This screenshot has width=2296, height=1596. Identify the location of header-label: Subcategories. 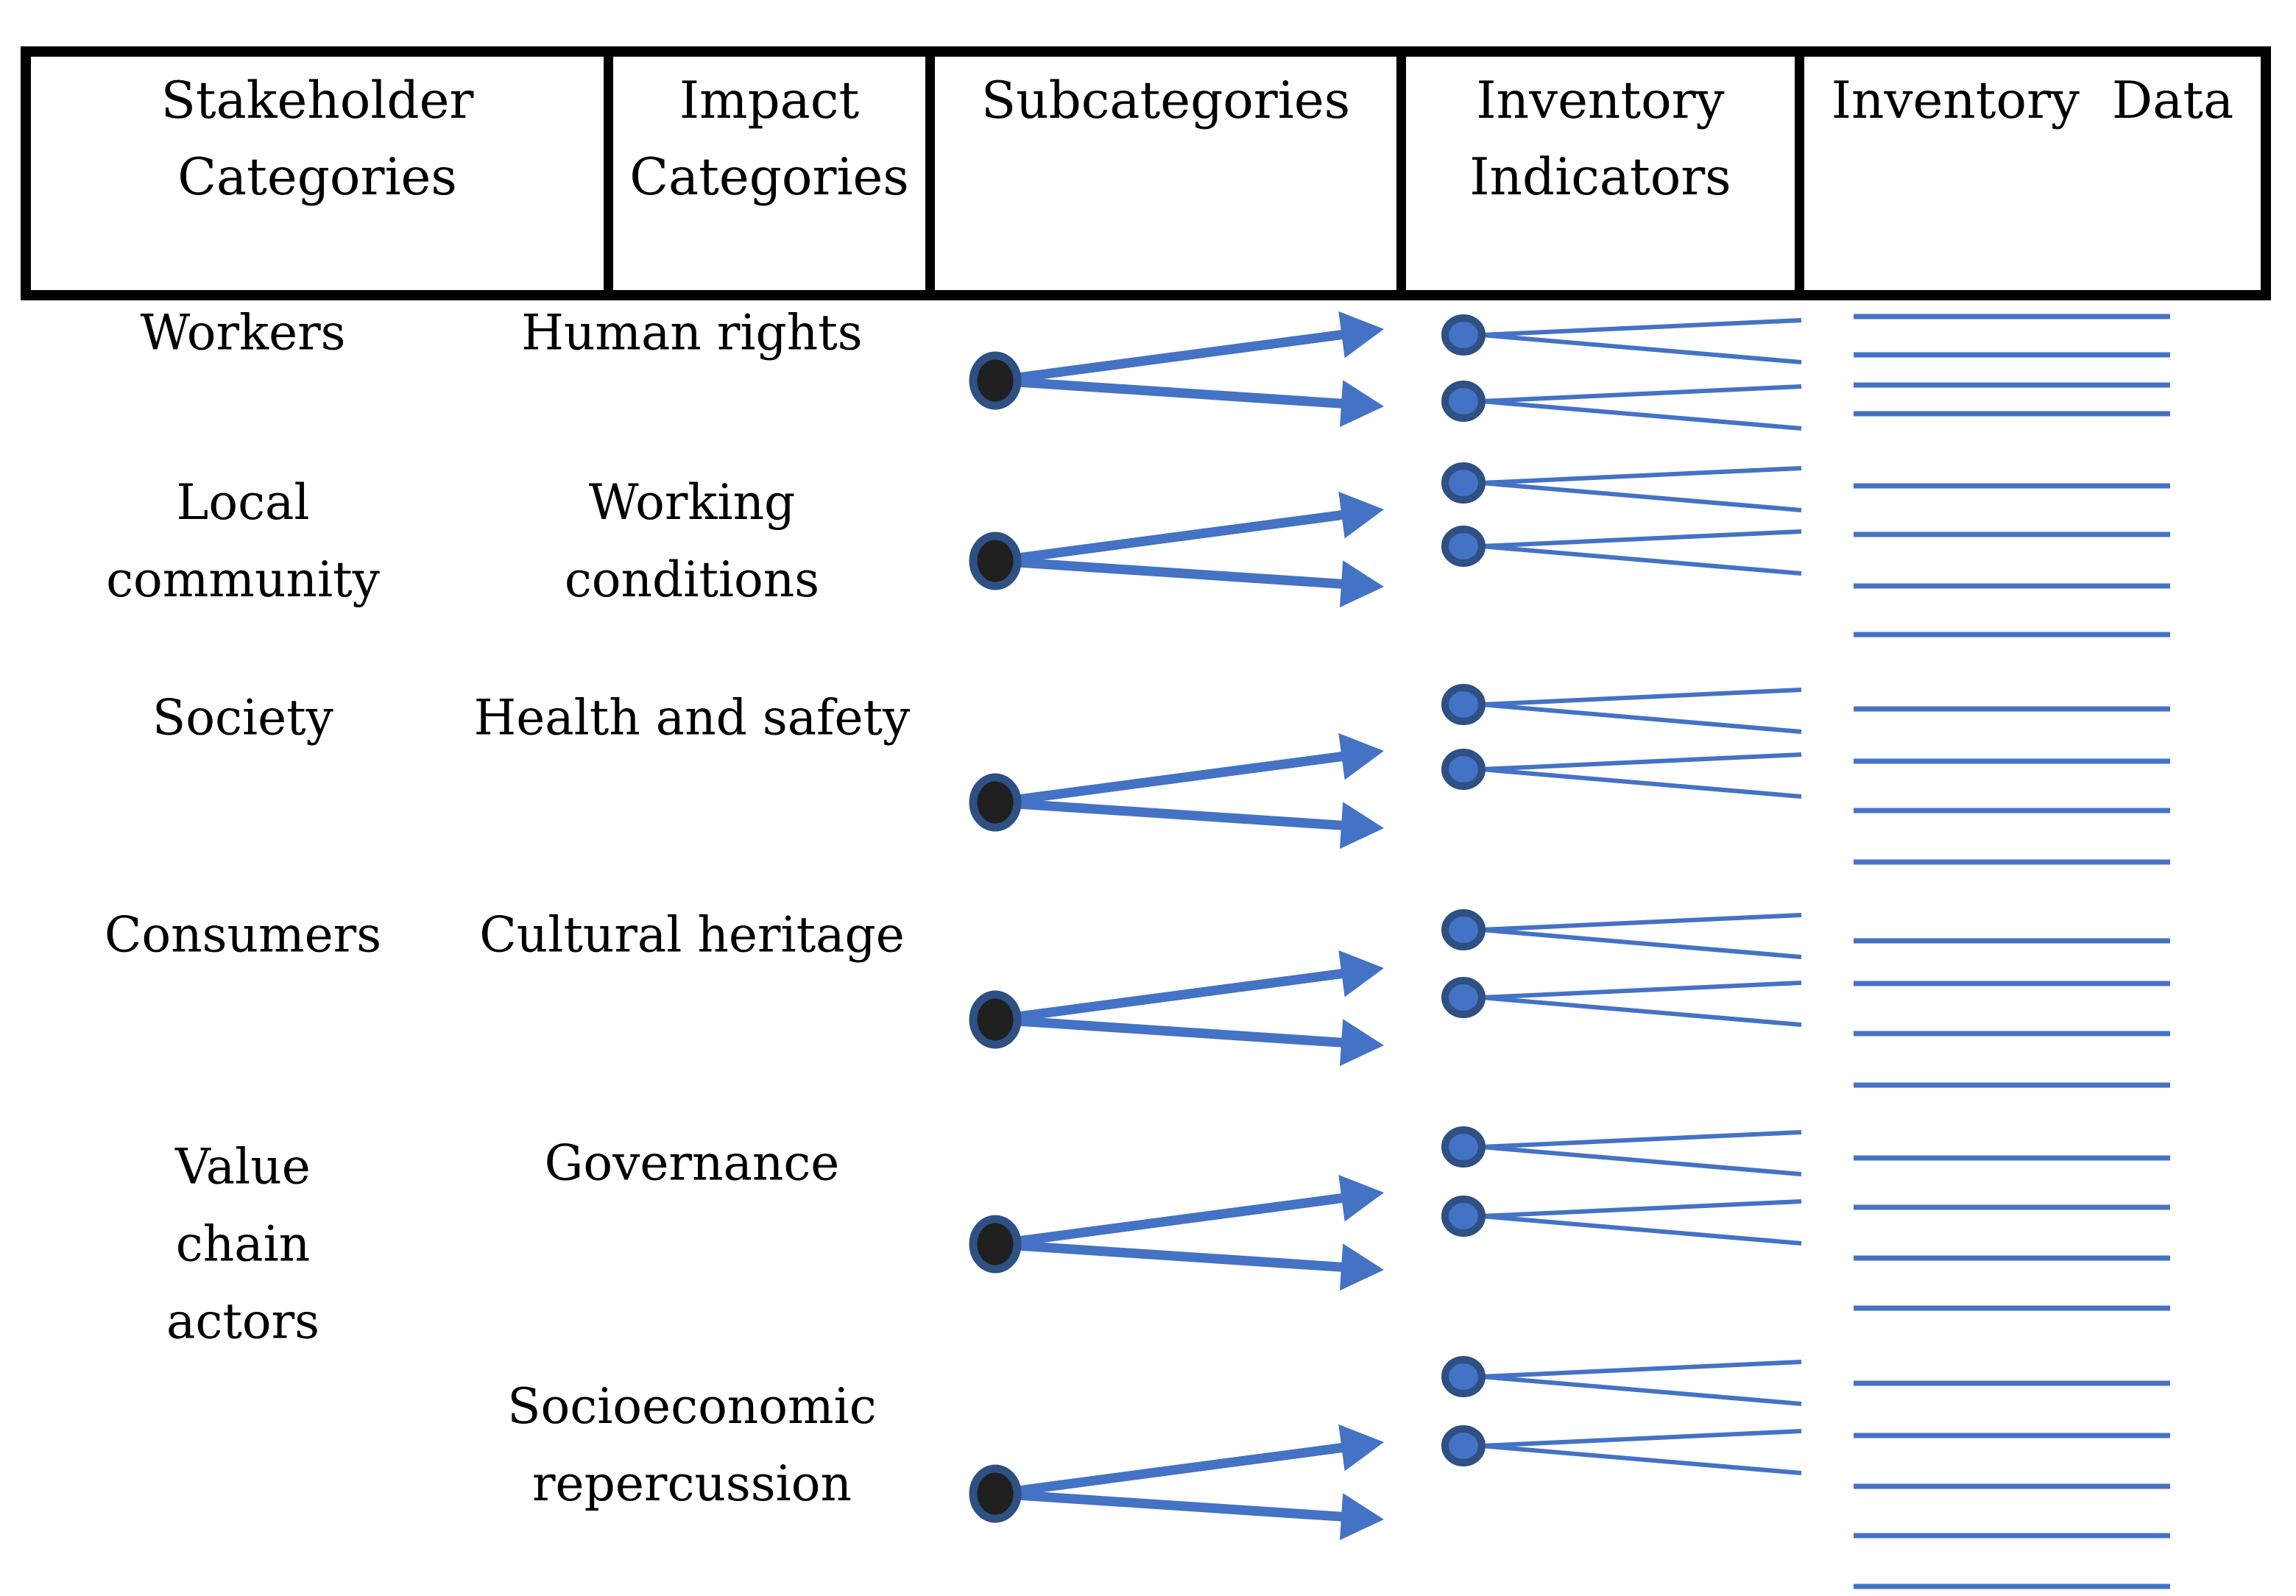
(1166, 101).